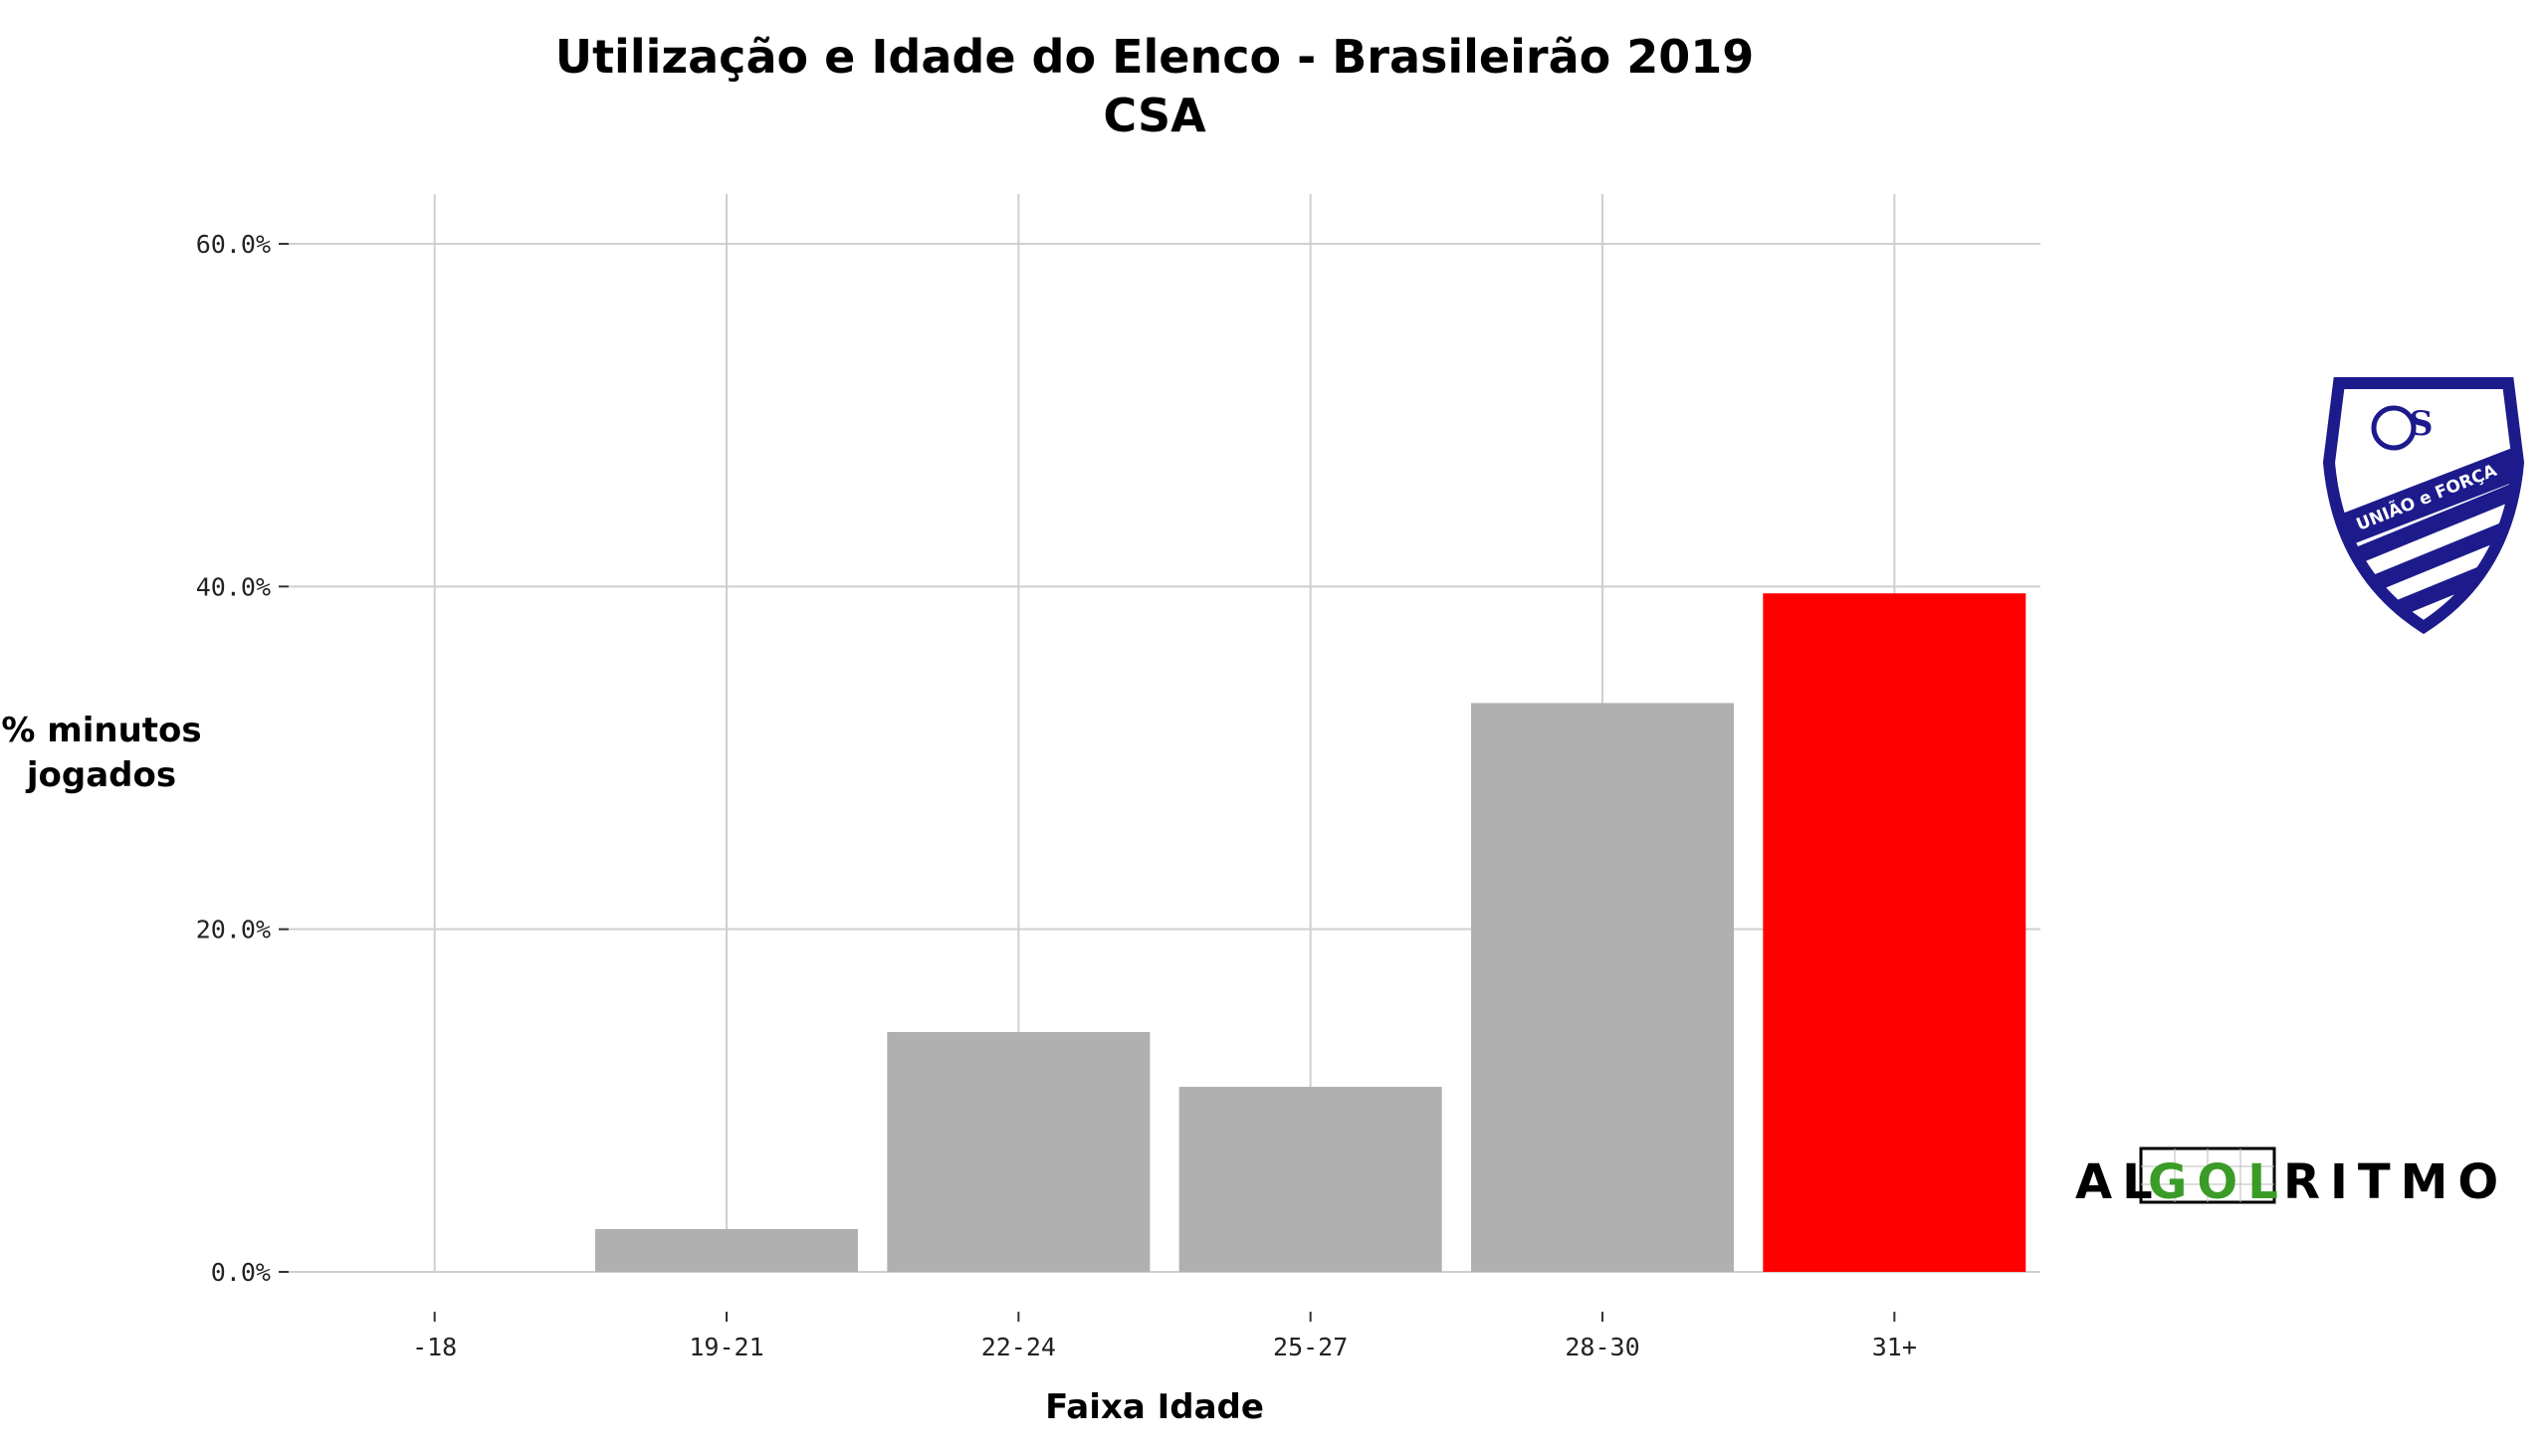 This screenshot has height=1456, width=2548. Describe the element at coordinates (2428, 516) in the screenshot. I see `csa-badge-logo: S UNIÃO e FORÇA` at that location.